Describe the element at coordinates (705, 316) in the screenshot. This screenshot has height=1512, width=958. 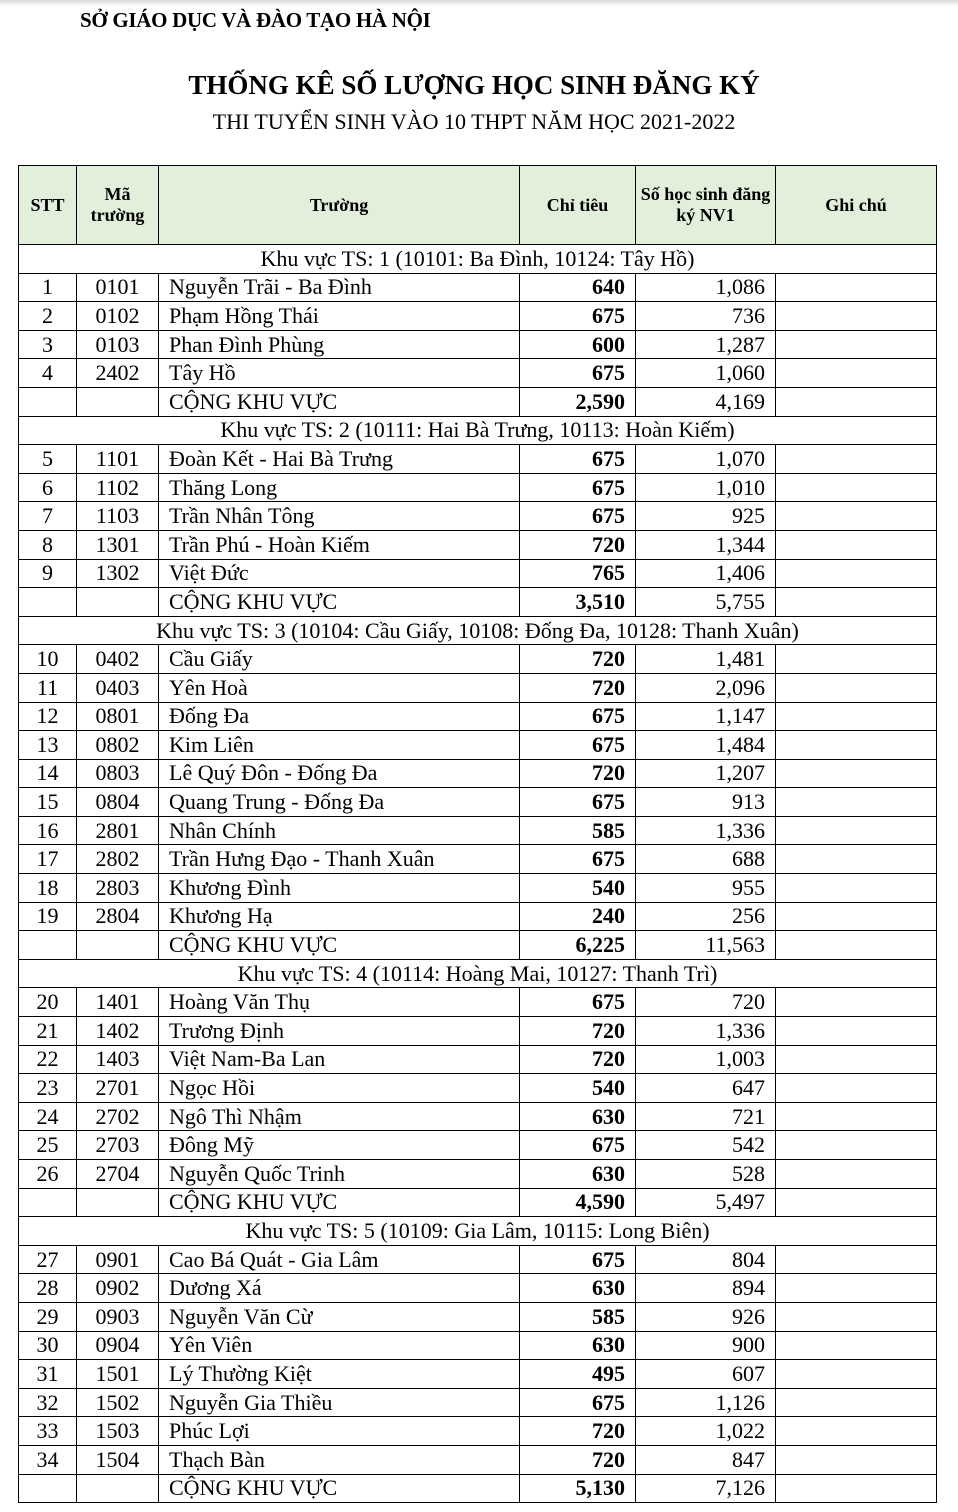
I see `row-registered: 736` at that location.